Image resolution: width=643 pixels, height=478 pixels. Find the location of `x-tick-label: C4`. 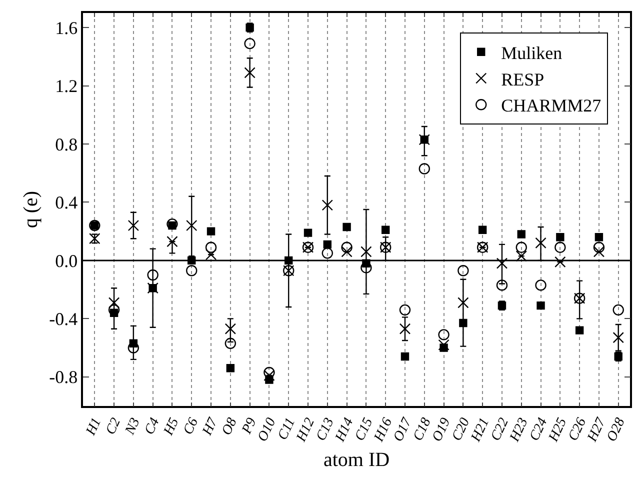

x-tick-label: C4 is located at coordinates (152, 427).